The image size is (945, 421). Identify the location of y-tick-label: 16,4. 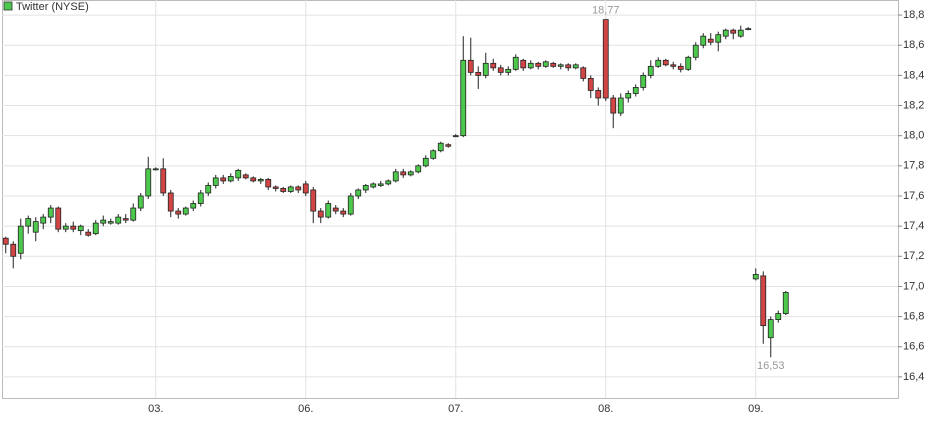
(913, 377).